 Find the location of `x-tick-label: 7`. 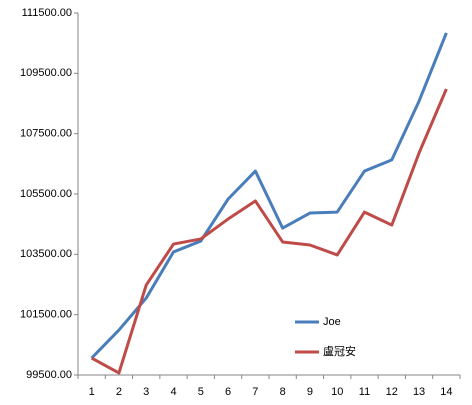

x-tick-label: 7 is located at coordinates (255, 392).